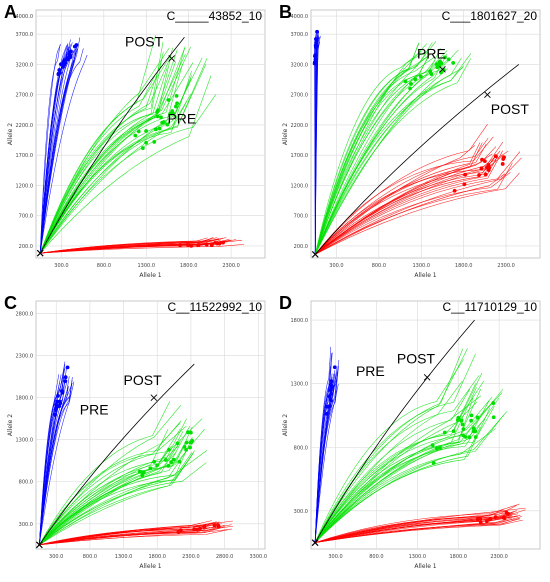  Describe the element at coordinates (215, 16) in the screenshot. I see `assay-title: C_____43852_10` at that location.